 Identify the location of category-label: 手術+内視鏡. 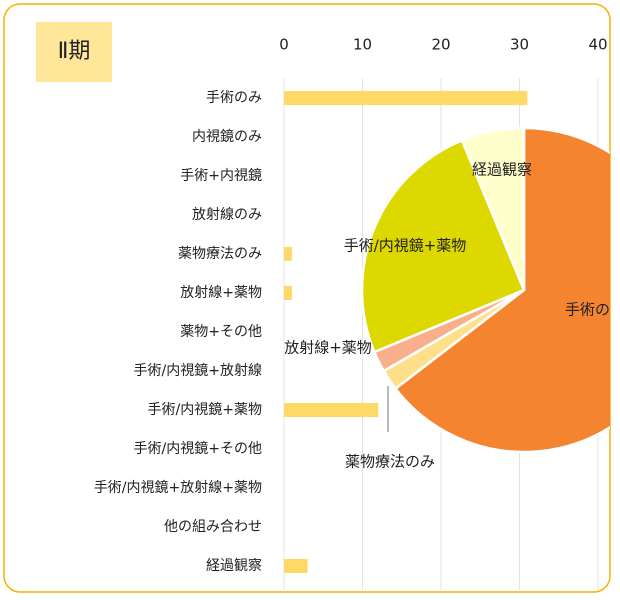
(221, 176).